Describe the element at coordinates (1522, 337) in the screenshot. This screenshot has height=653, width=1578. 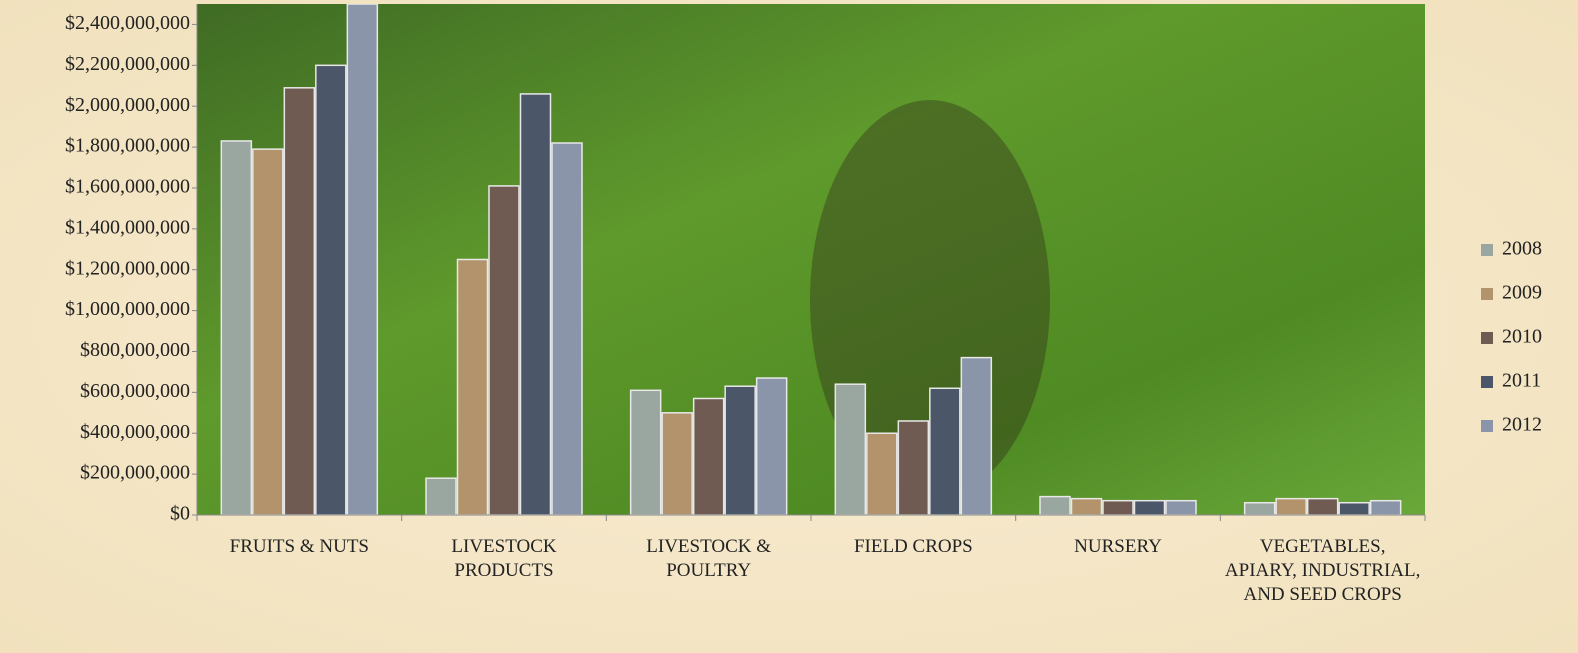
I see `legend-label: 2010` at that location.